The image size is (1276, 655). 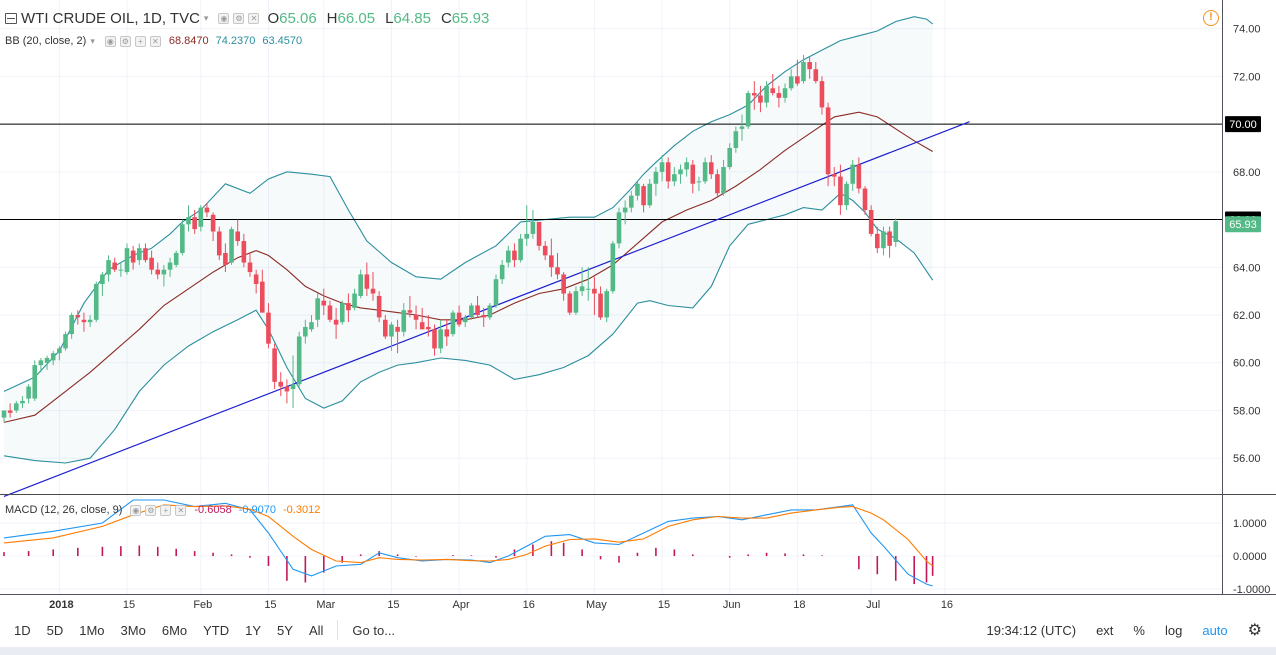 I want to click on settings-gear-icon: ⚙, so click(x=1254, y=630).